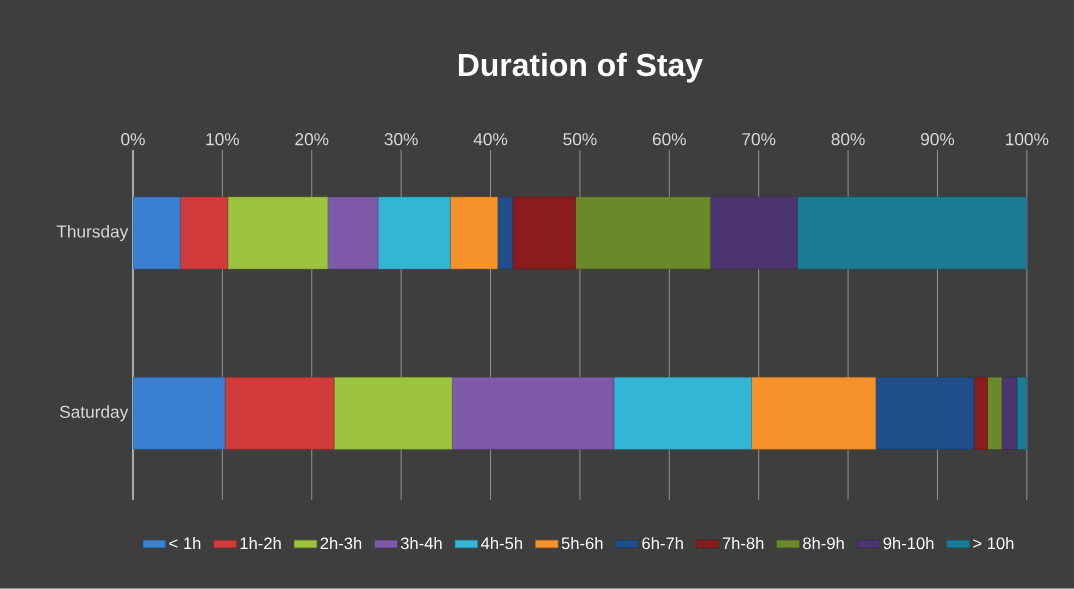 This screenshot has height=589, width=1074. What do you see at coordinates (580, 67) in the screenshot?
I see `chart-title: Duration of Stay` at bounding box center [580, 67].